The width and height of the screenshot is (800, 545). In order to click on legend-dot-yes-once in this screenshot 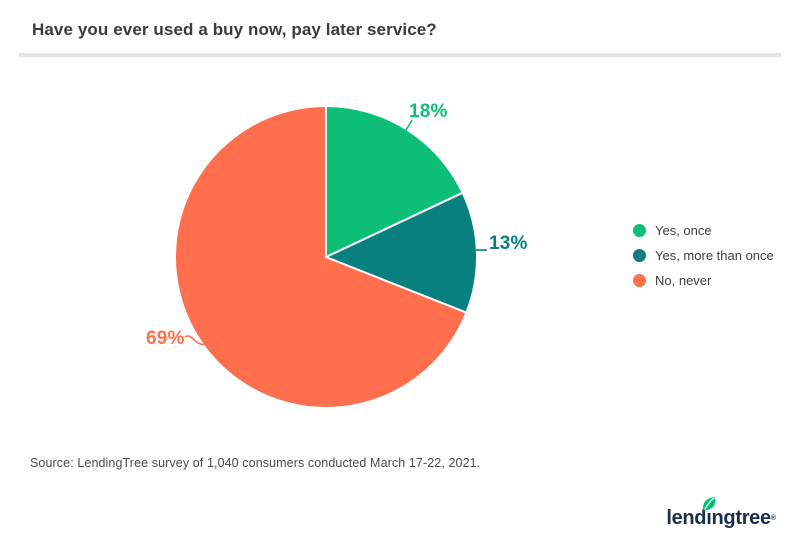, I will do `click(639, 230)`.